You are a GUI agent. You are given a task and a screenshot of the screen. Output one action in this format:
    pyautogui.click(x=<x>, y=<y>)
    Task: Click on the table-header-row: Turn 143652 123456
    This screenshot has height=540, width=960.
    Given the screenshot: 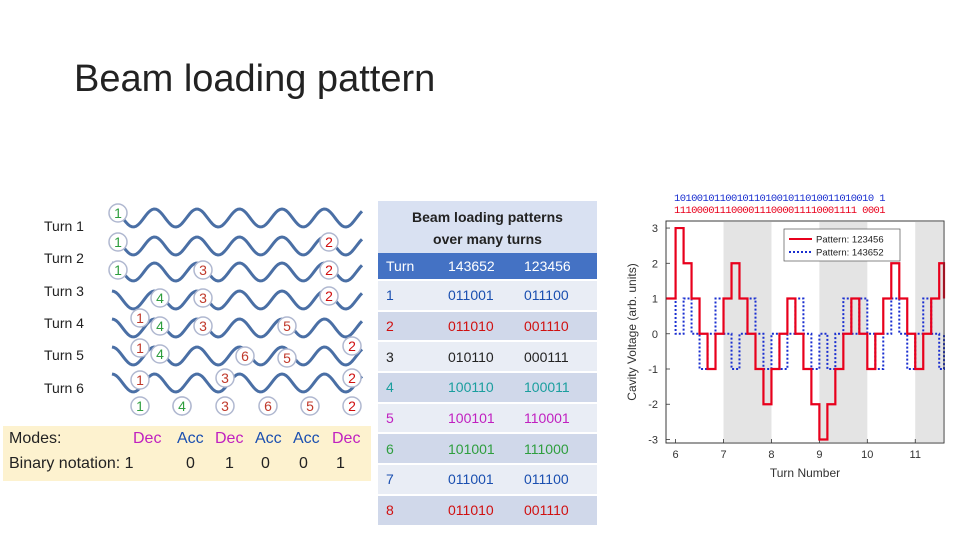 What is the action you would take?
    pyautogui.click(x=487, y=266)
    